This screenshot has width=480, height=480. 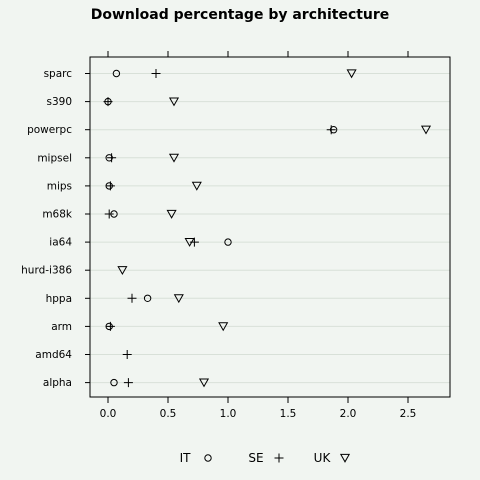 I want to click on point-it-ia64, so click(x=228, y=242).